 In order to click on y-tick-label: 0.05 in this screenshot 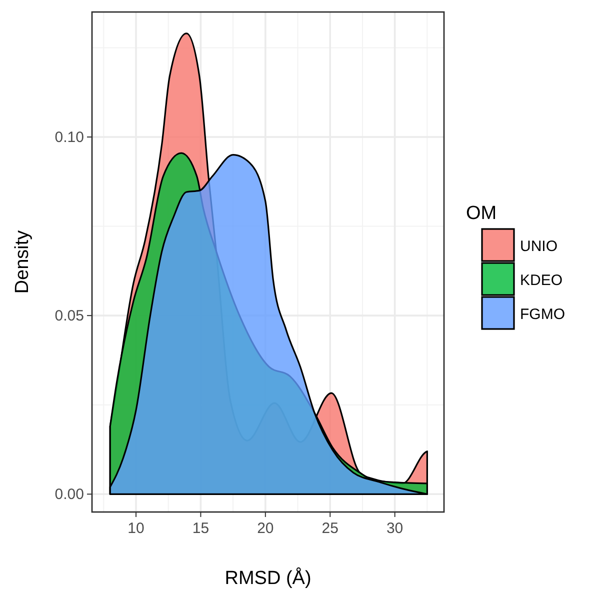, I will do `click(69, 316)`.